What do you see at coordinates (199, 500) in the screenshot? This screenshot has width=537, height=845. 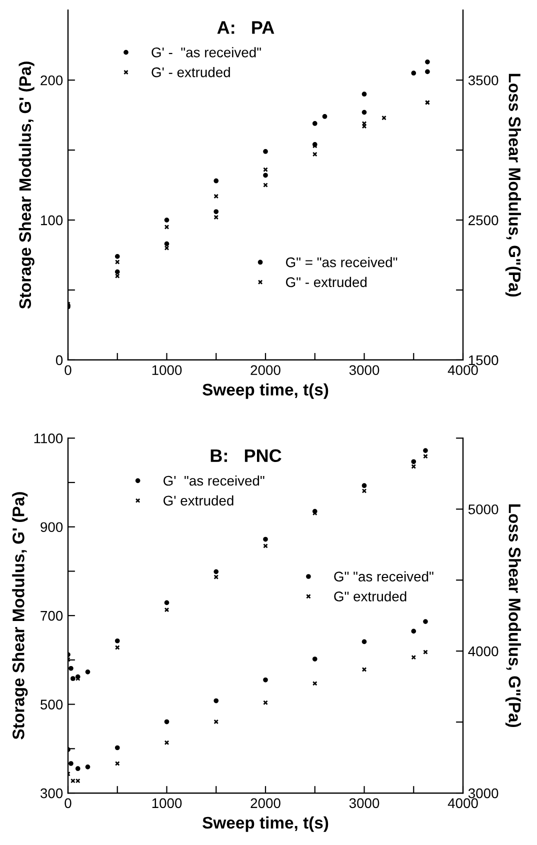 I see `legend-label: G' extruded` at bounding box center [199, 500].